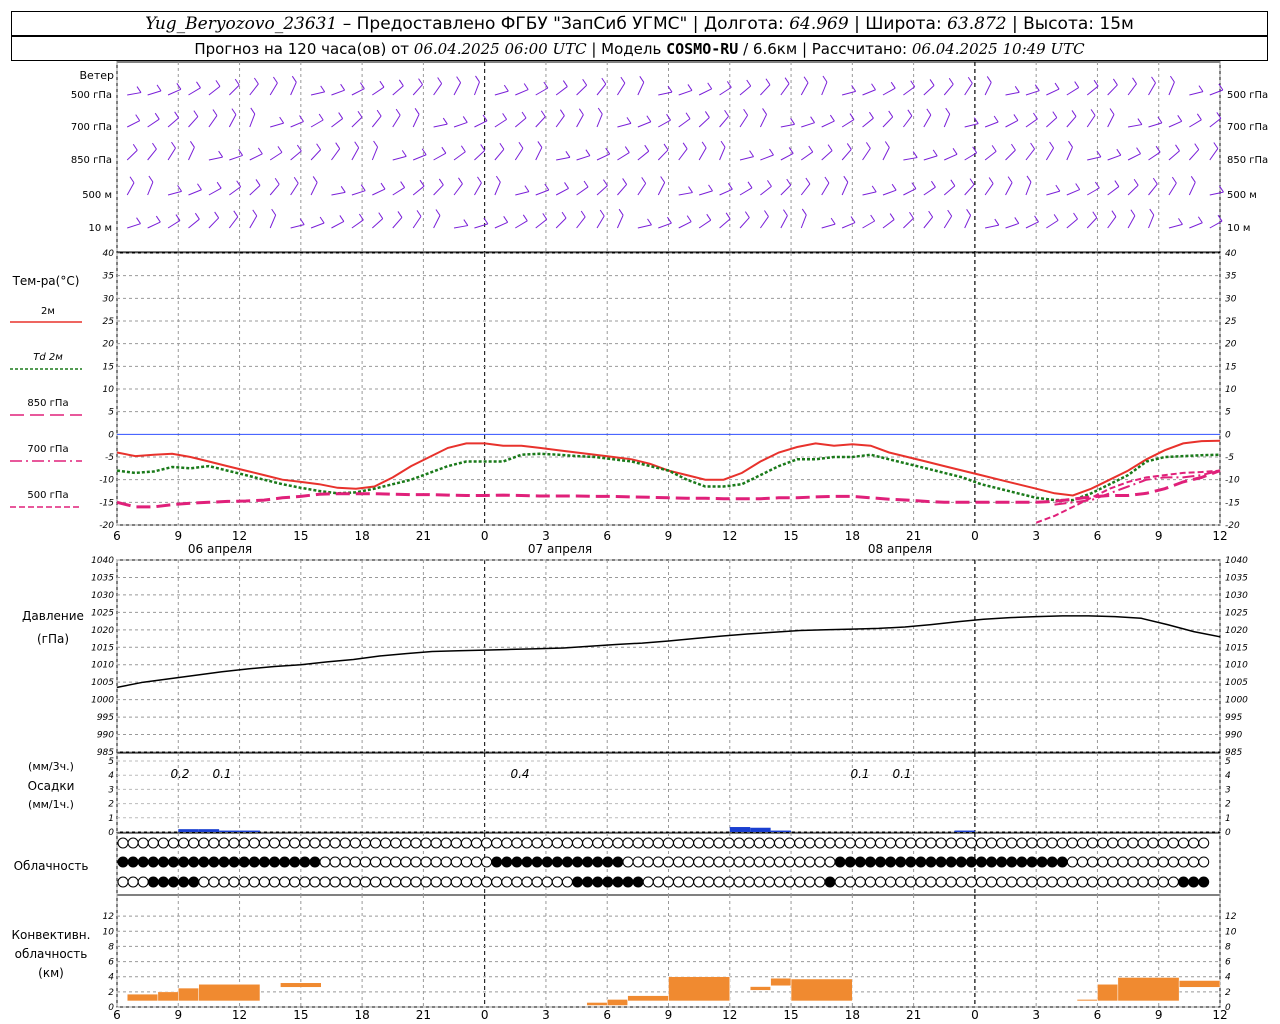 Image resolution: width=1280 pixels, height=1024 pixels. I want to click on precip-total-3: 0.4, so click(520, 774).